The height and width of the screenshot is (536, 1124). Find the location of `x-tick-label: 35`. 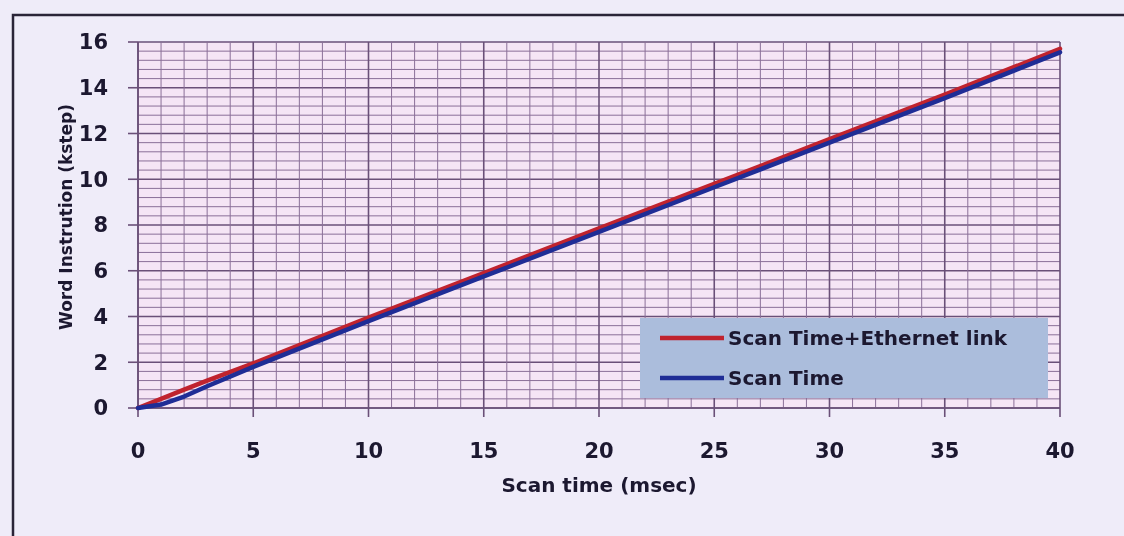

x-tick-label: 35 is located at coordinates (945, 451).